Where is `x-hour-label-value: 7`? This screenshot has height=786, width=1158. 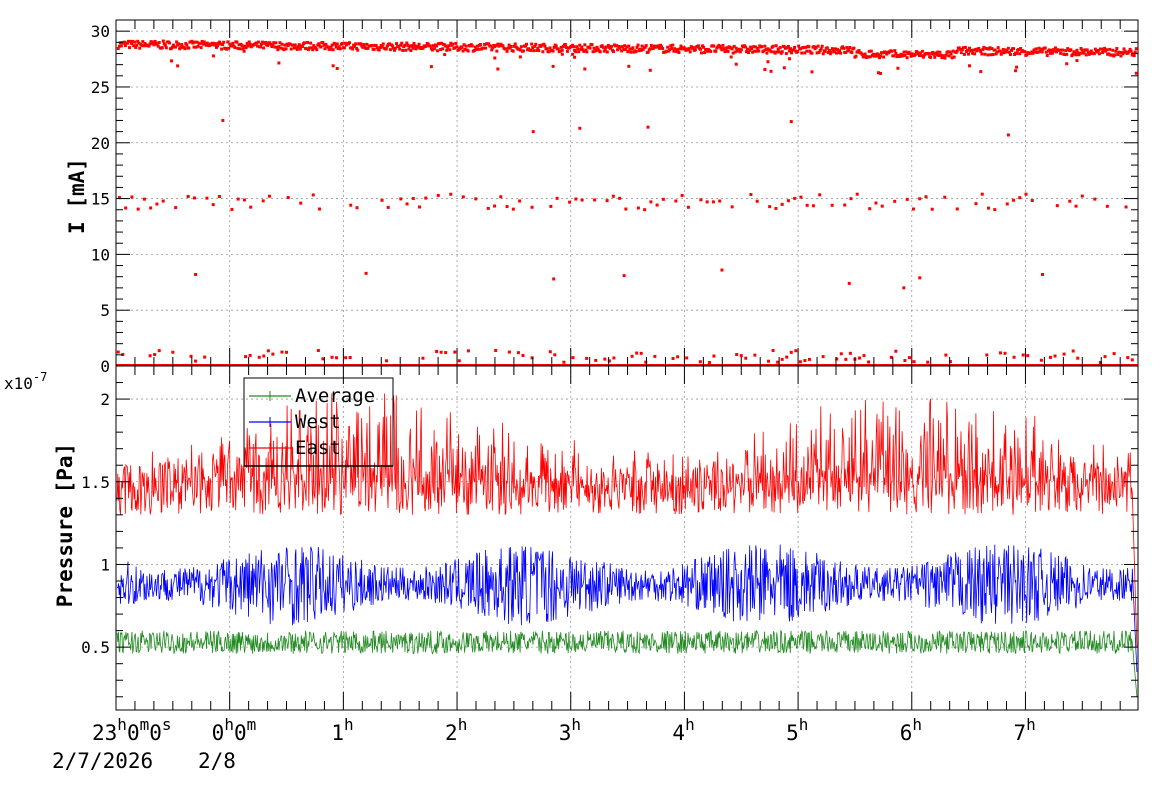 x-hour-label-value: 7 is located at coordinates (1019, 733).